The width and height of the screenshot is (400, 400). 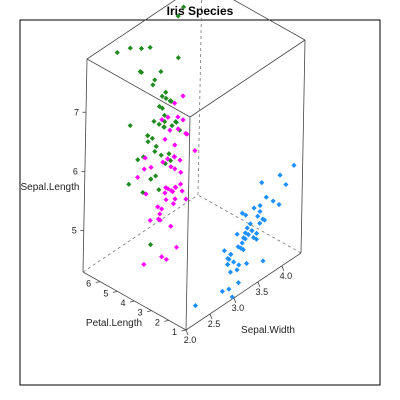 I want to click on y-axis-label: Petal.Length, so click(x=114, y=323).